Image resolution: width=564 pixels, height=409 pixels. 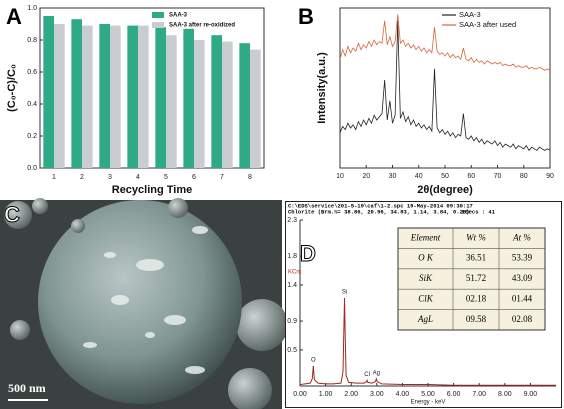 What do you see at coordinates (377, 394) in the screenshot?
I see `x-tick-label: 3.00` at bounding box center [377, 394].